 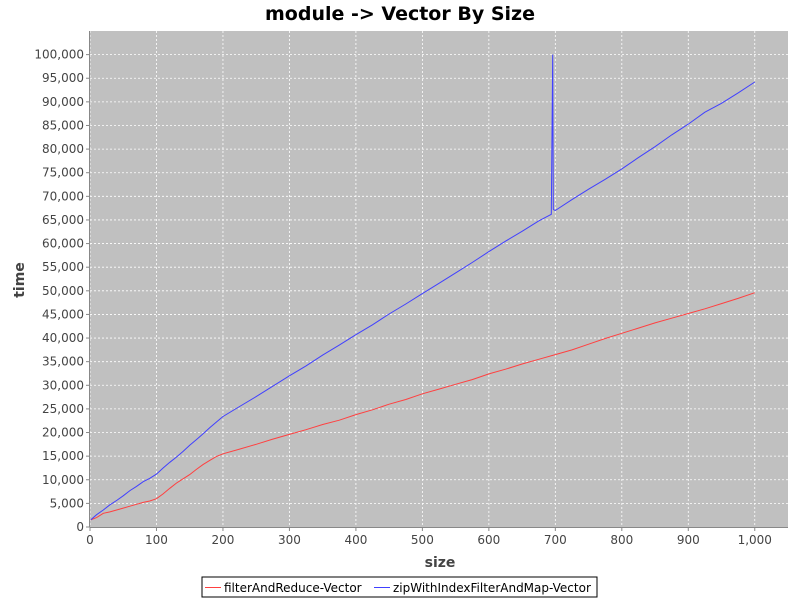 What do you see at coordinates (63, 125) in the screenshot?
I see `y-tick-label: 85,000` at bounding box center [63, 125].